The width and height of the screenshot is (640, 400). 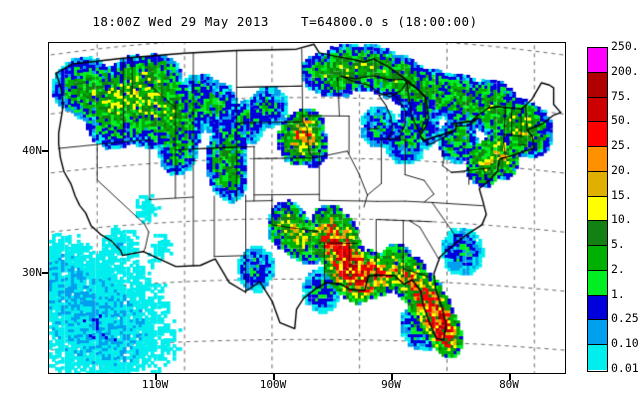 I want to click on x-tick-mark-100w, so click(x=274, y=377).